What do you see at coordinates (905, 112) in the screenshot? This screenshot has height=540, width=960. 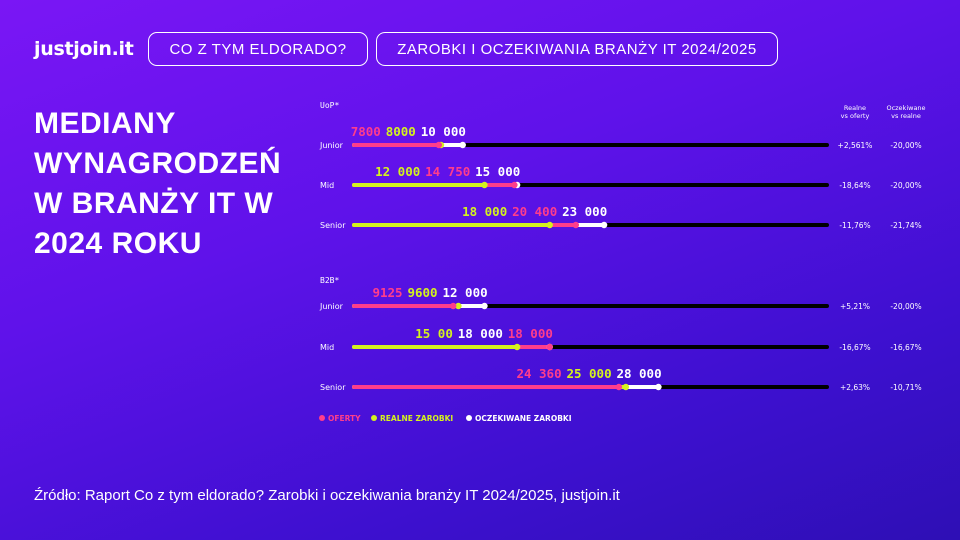 I see `column-header-oczekiwane-vs-realne: Oczekiwane vs realne` at bounding box center [905, 112].